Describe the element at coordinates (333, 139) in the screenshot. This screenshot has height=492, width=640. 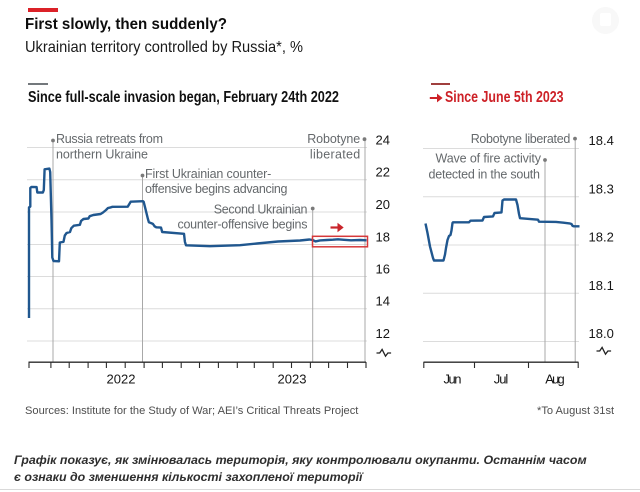
I see `svg-text: Robotyne` at that location.